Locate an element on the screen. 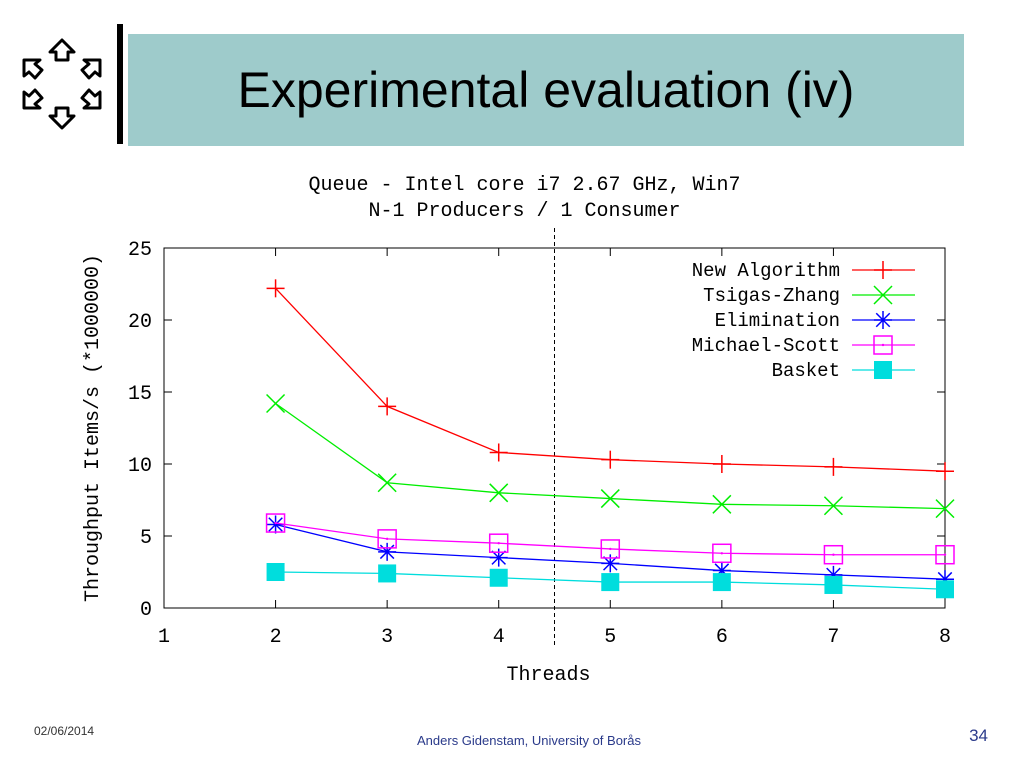 This screenshot has width=1024, height=768. y-tick-label: 10 is located at coordinates (140, 466).